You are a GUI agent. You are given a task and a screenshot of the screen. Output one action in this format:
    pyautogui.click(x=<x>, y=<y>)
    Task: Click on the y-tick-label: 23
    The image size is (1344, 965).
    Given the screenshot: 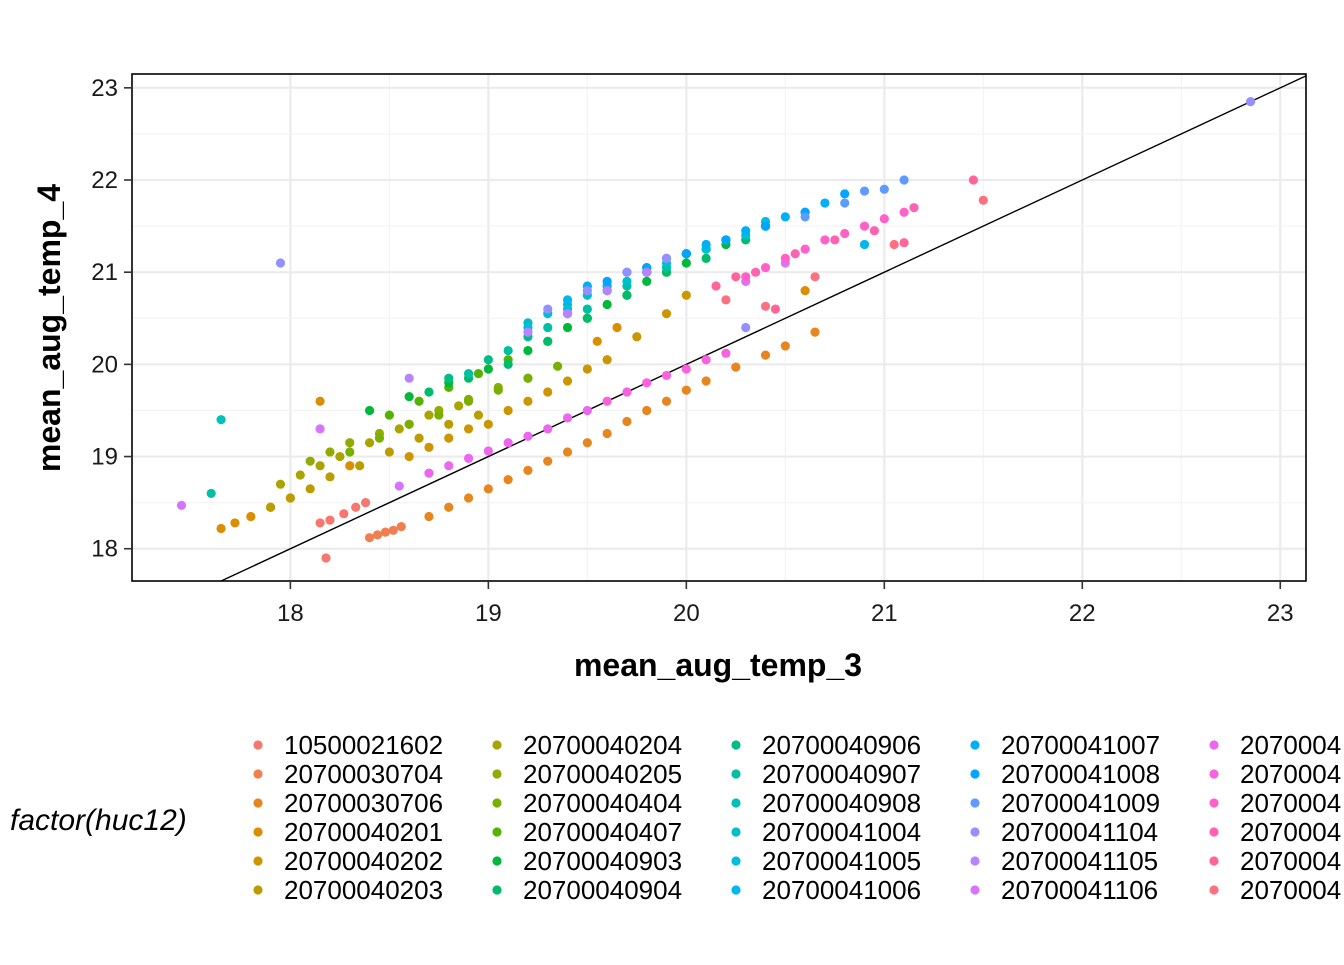 What is the action you would take?
    pyautogui.click(x=104, y=88)
    